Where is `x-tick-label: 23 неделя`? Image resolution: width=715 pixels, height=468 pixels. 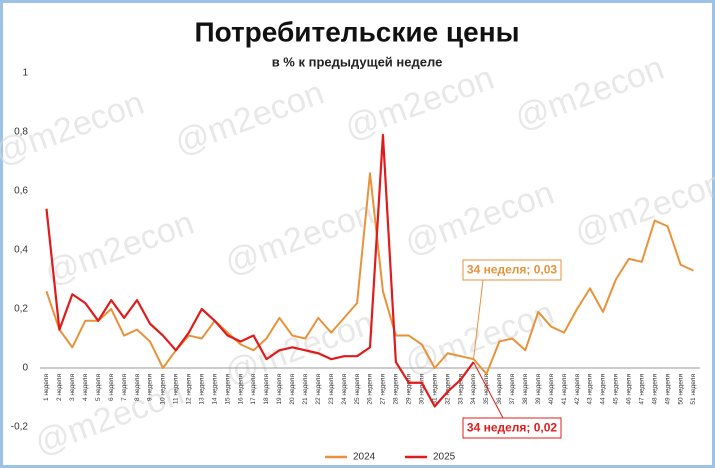
x-tick-label: 23 неделя is located at coordinates (331, 389).